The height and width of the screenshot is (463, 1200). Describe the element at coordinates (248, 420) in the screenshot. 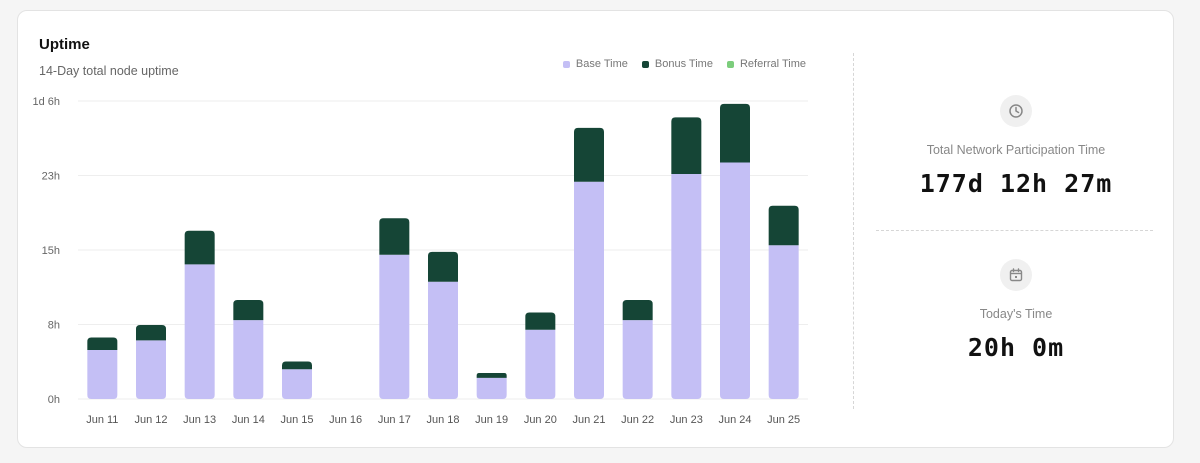

I see `x-tick-label: Jun 14` at that location.